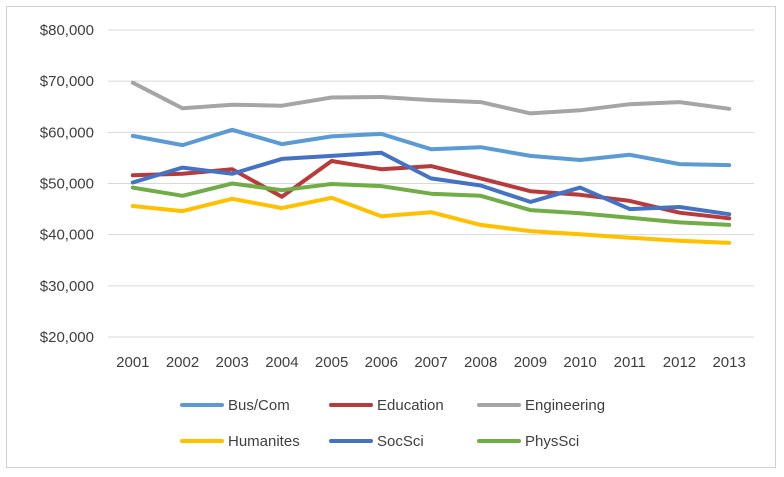  I want to click on x-tick-label: 2009, so click(530, 362).